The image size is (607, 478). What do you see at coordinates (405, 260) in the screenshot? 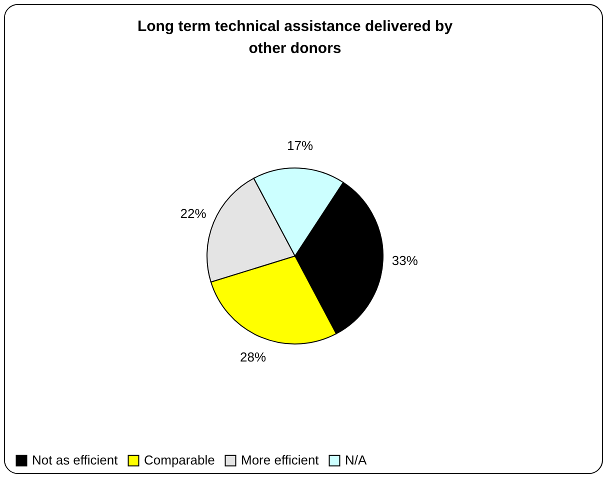
I see `data-label: 33%` at bounding box center [405, 260].